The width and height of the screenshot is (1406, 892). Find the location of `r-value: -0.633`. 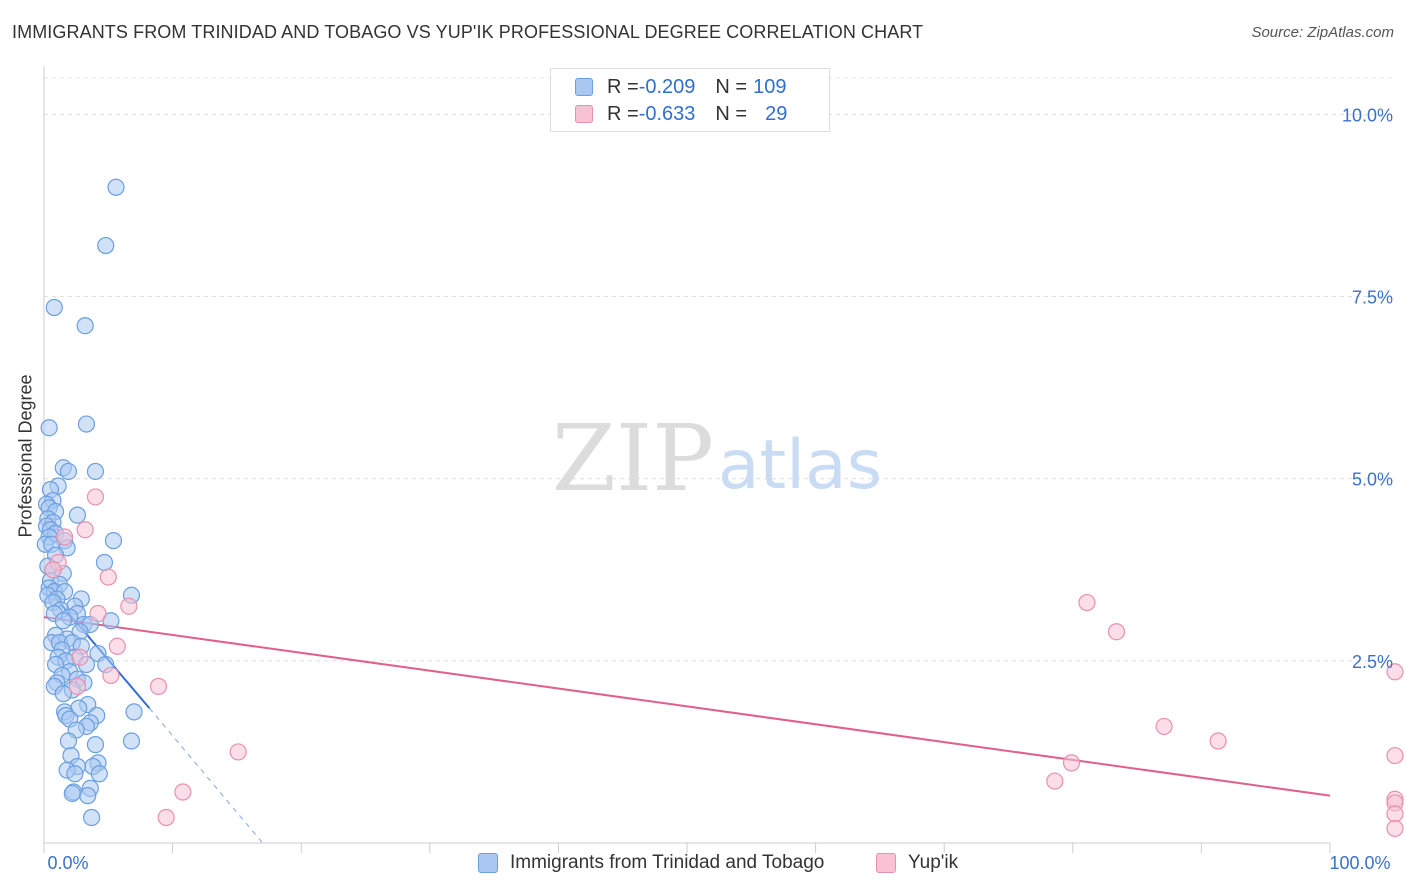

r-value: -0.633 is located at coordinates (667, 113).